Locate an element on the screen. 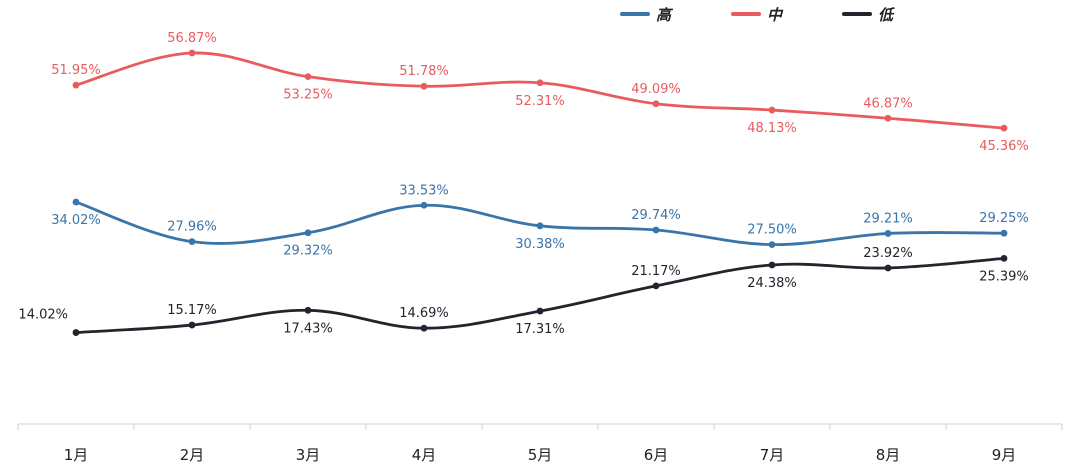  data-label-high: 30.38% is located at coordinates (540, 244).